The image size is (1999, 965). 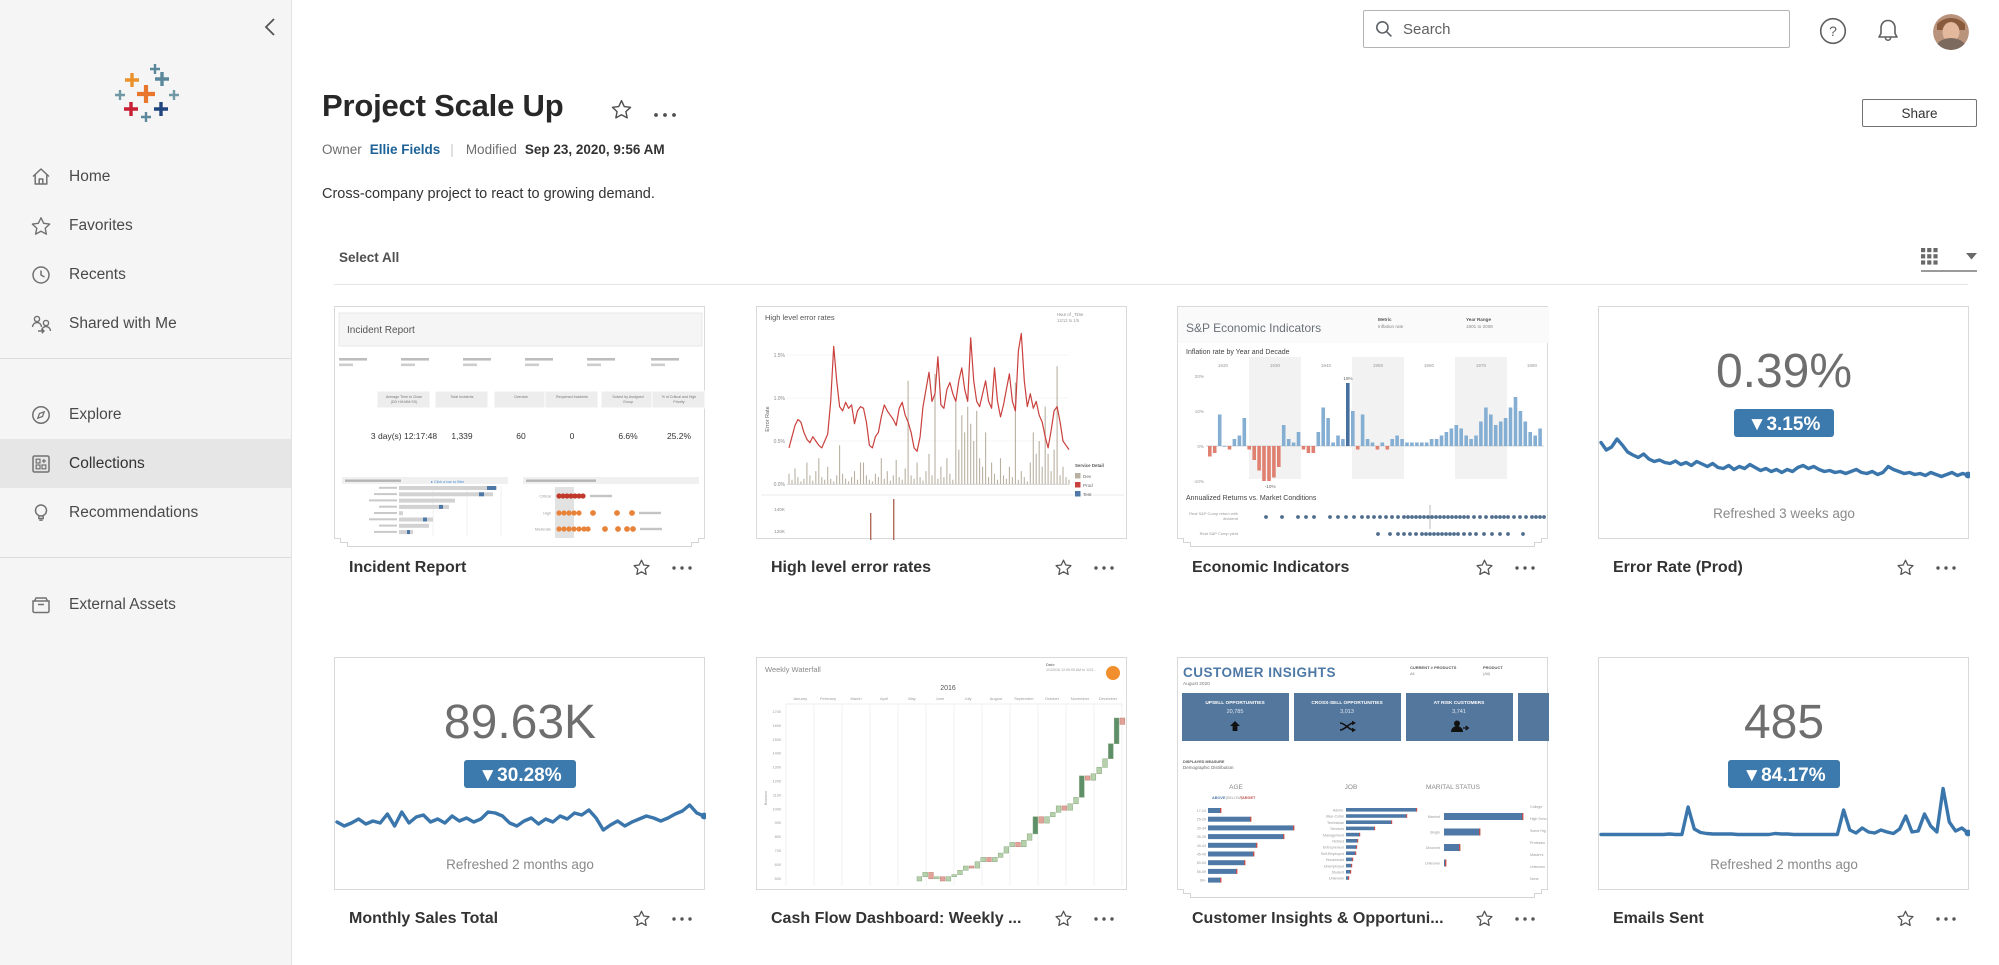 I want to click on svg-text: 1.0%, so click(x=780, y=399).